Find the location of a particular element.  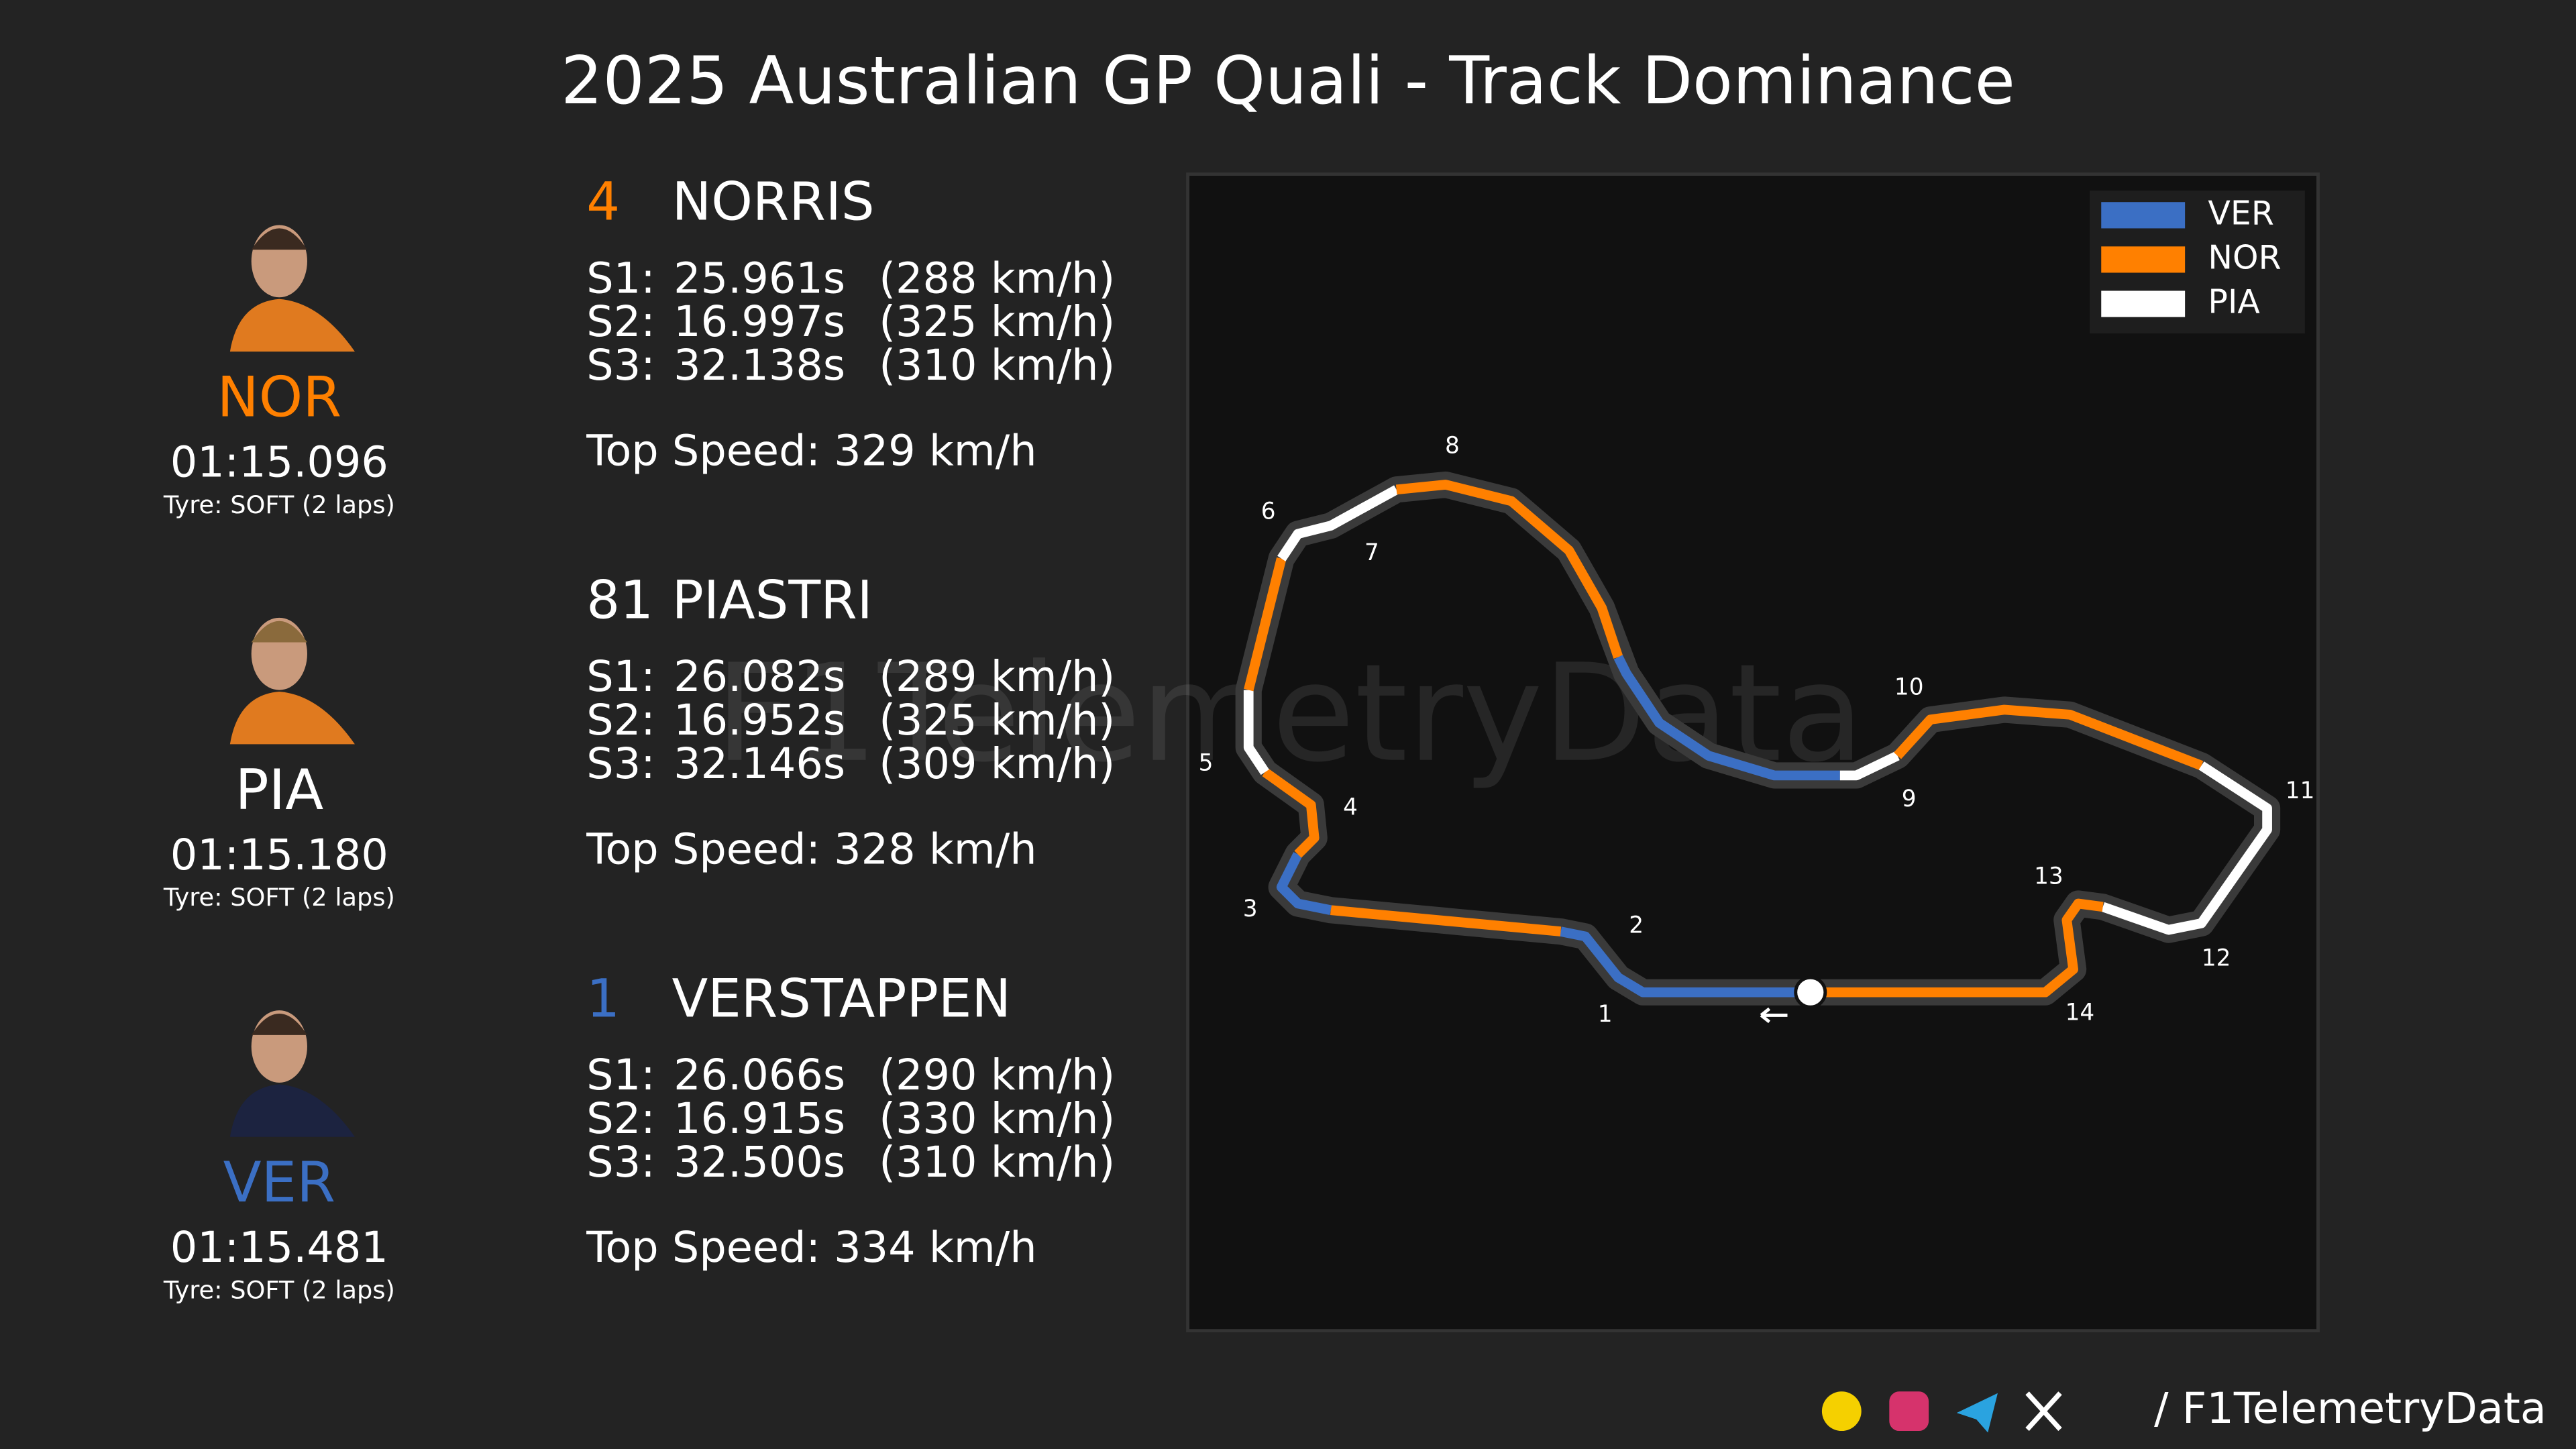

driver-code: PIA is located at coordinates (279, 789).